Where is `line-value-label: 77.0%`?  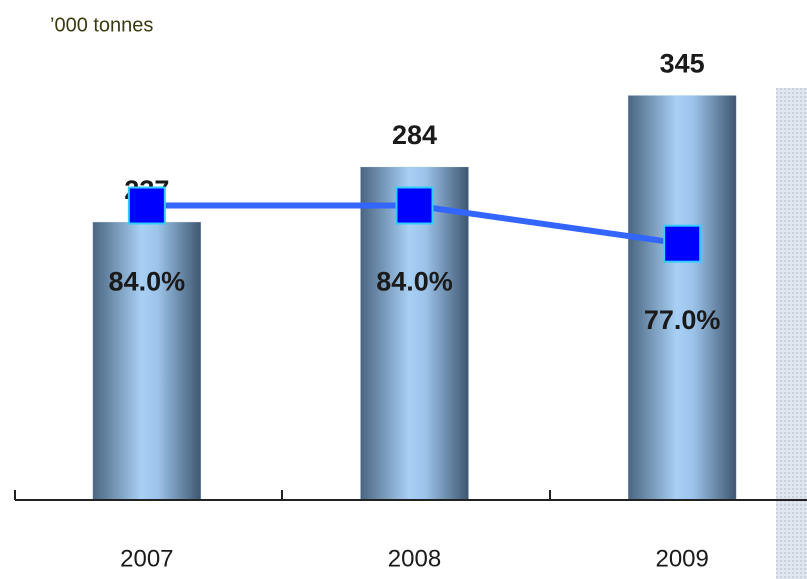
line-value-label: 77.0% is located at coordinates (682, 320).